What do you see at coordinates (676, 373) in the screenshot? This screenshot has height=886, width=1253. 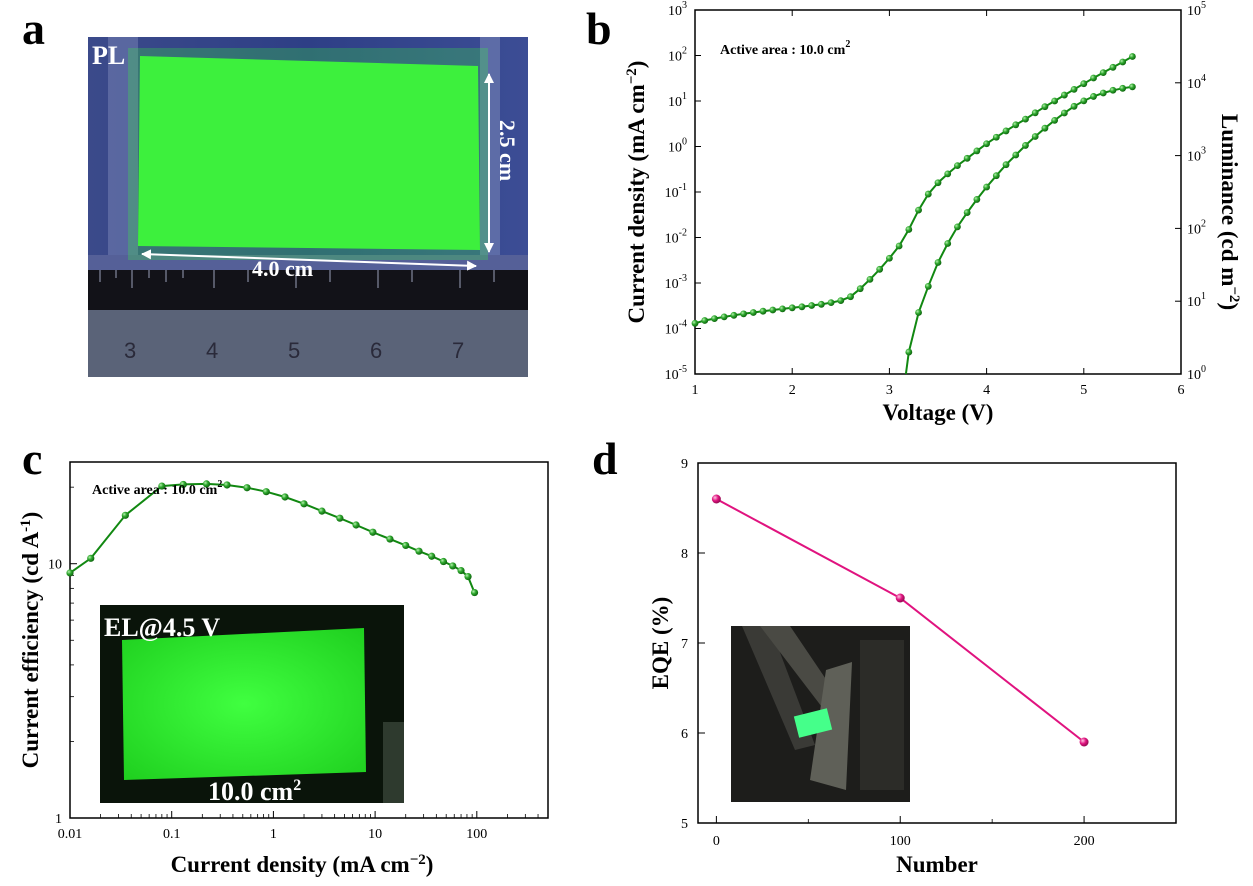 I see `y-tick-label-b: 10⁻⁵` at bounding box center [676, 373].